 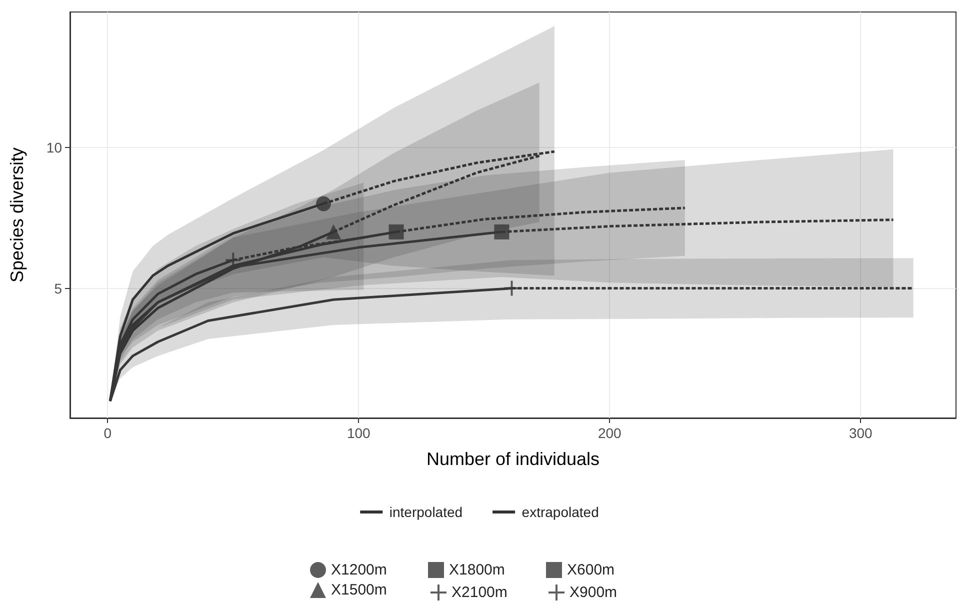 What do you see at coordinates (358, 433) in the screenshot?
I see `x-tick-label: 100` at bounding box center [358, 433].